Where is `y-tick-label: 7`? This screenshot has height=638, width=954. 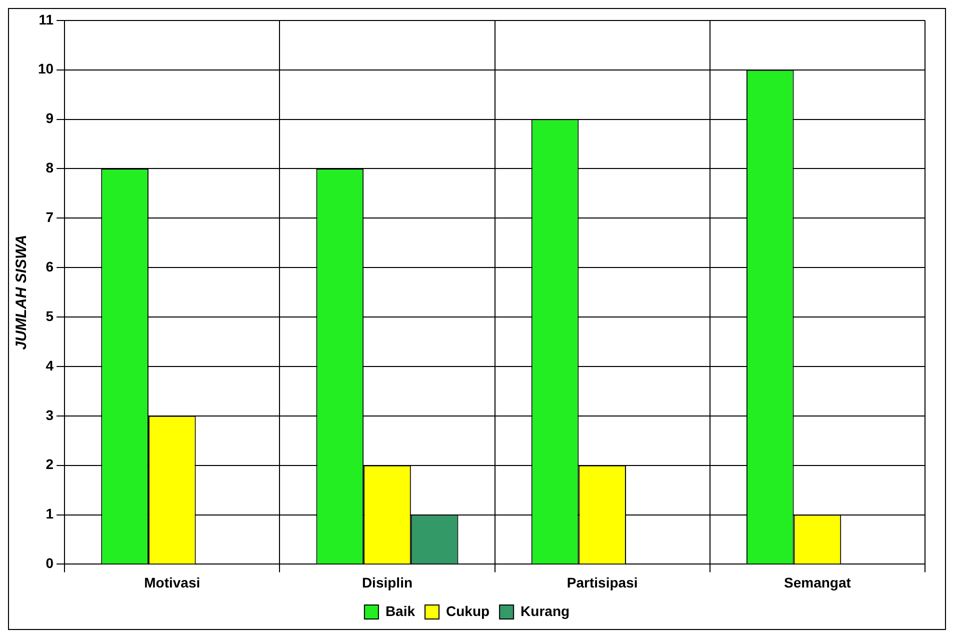
y-tick-label: 7 is located at coordinates (50, 217).